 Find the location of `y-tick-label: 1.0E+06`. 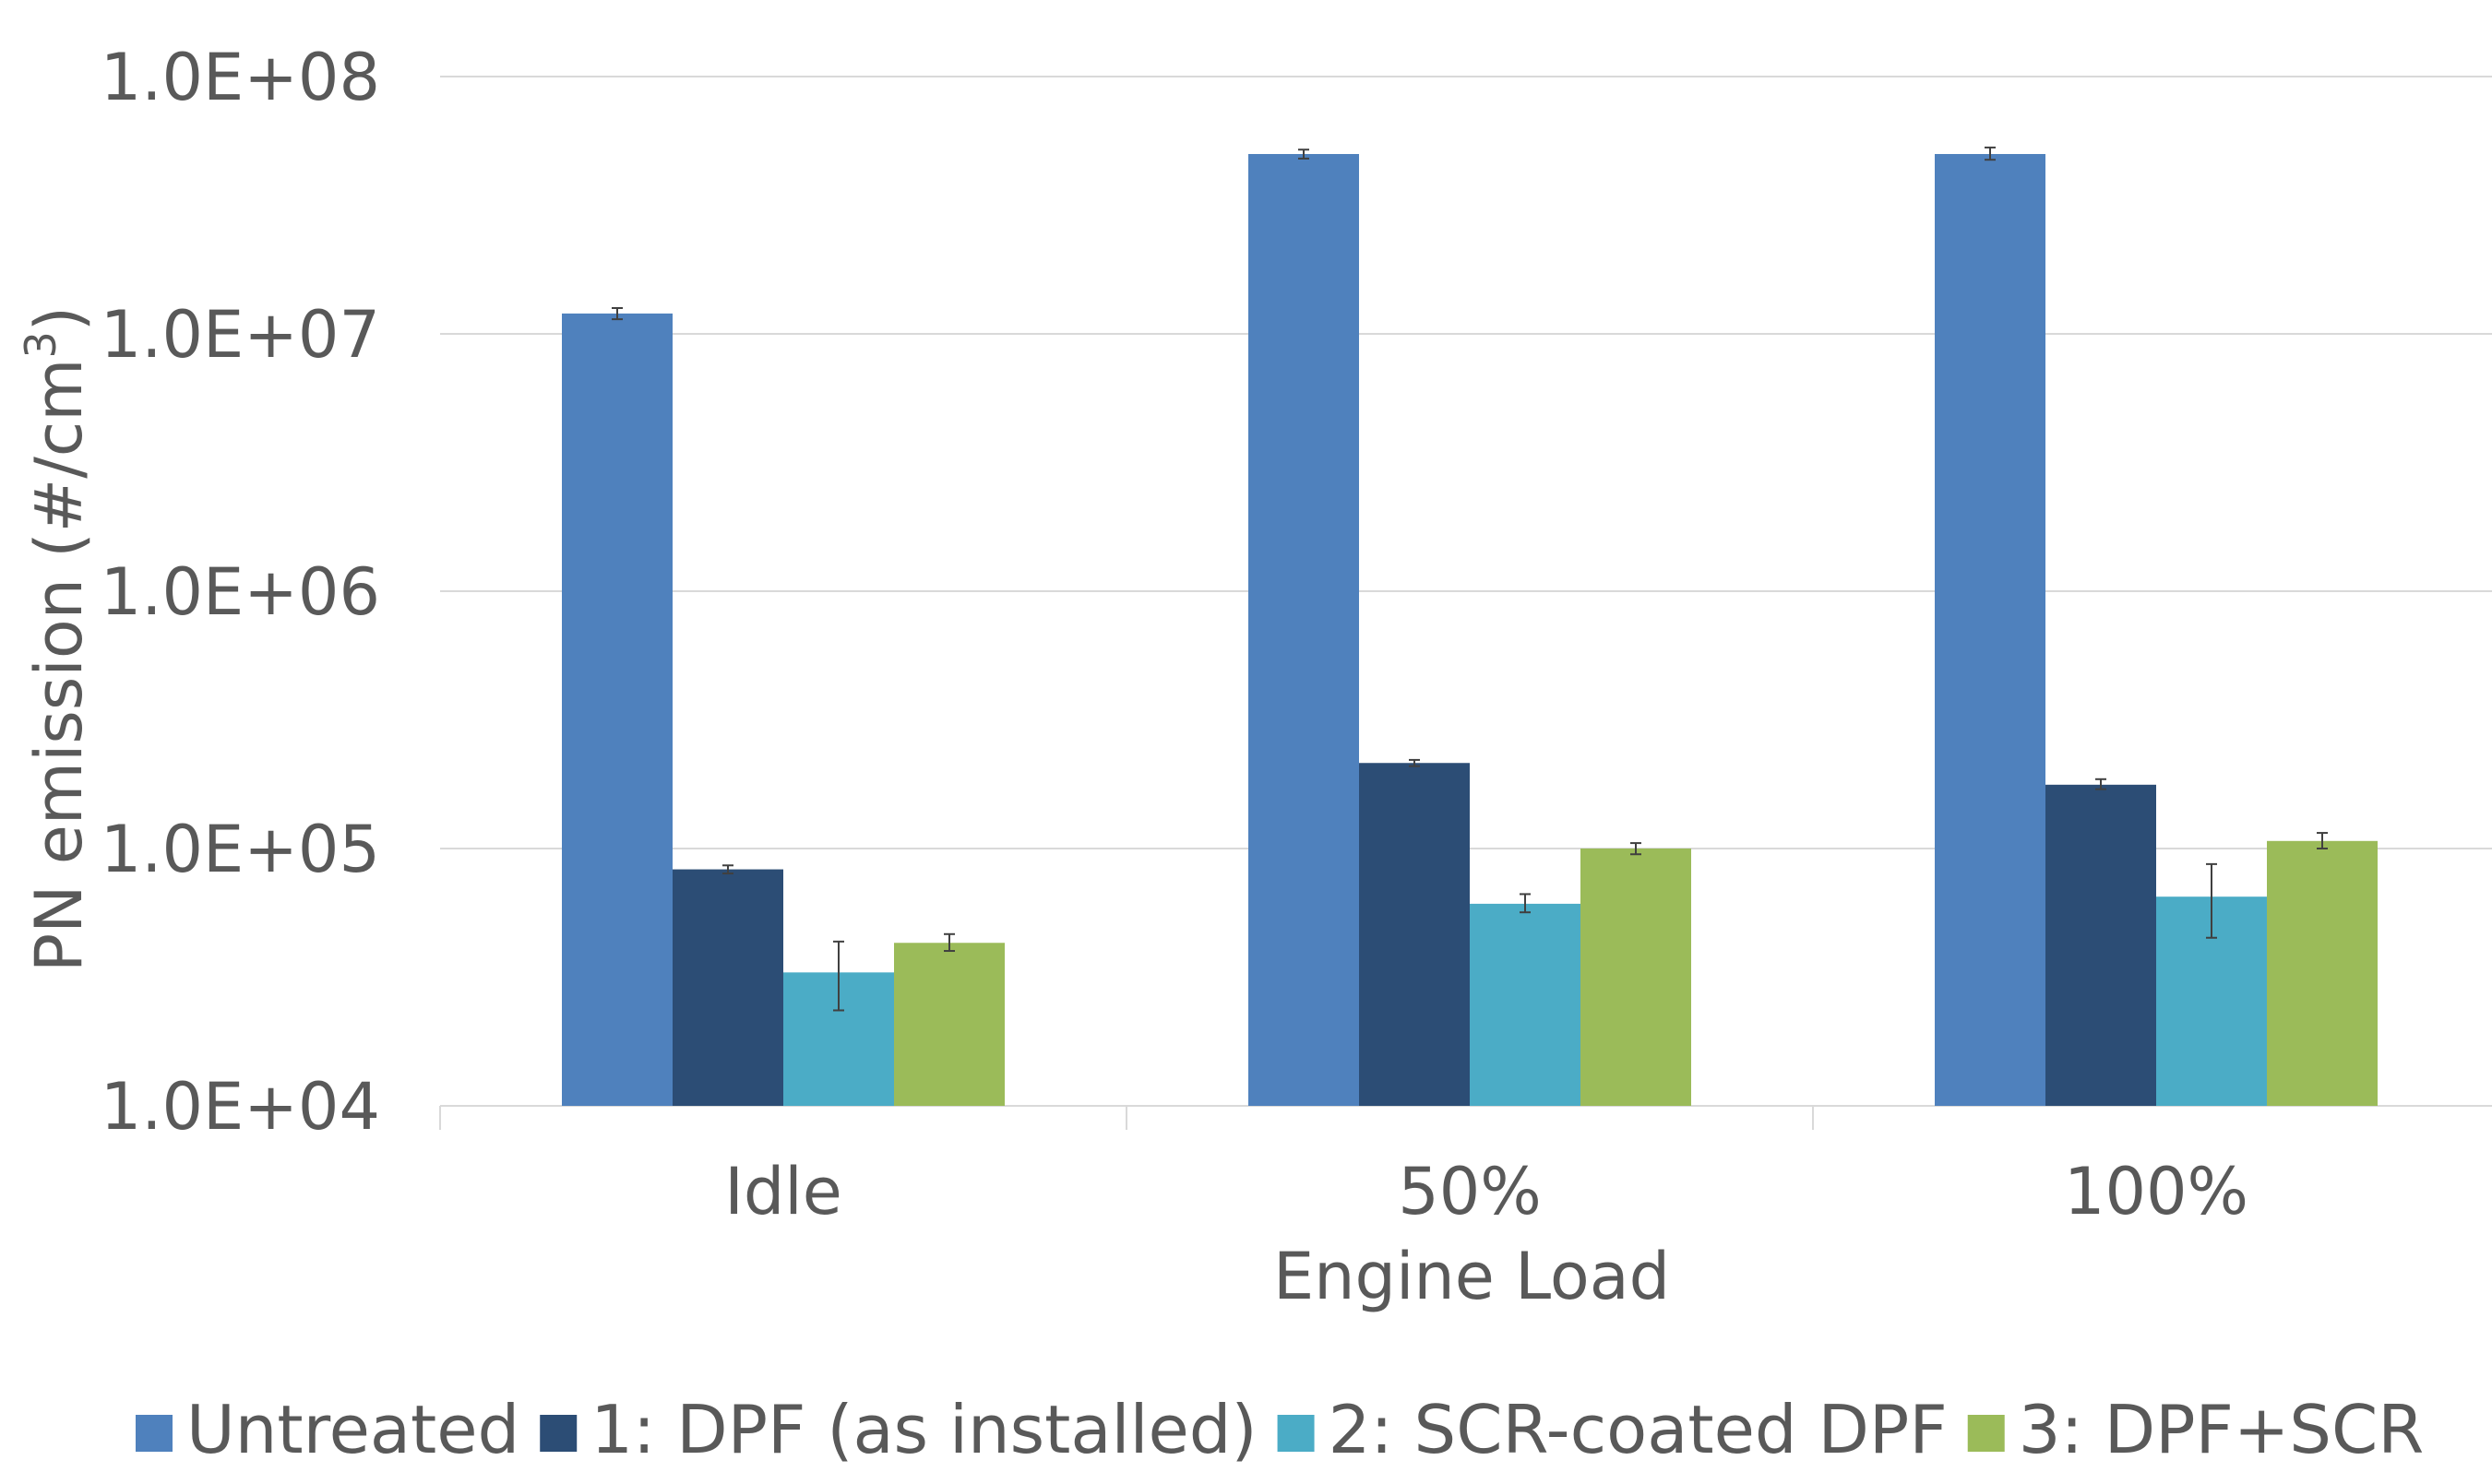

y-tick-label: 1.0E+06 is located at coordinates (240, 592).